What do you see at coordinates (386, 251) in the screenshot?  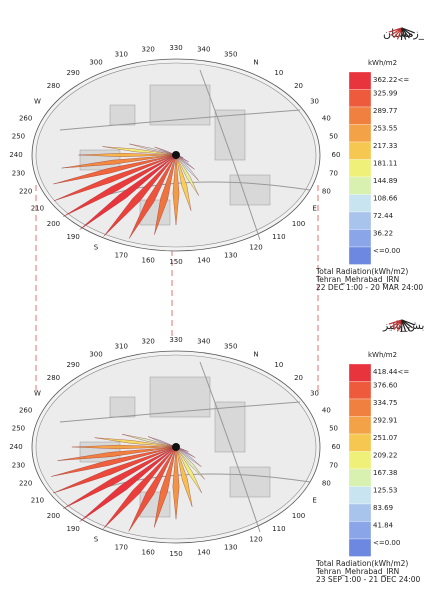 I see `legend-label: <=0.00` at bounding box center [386, 251].